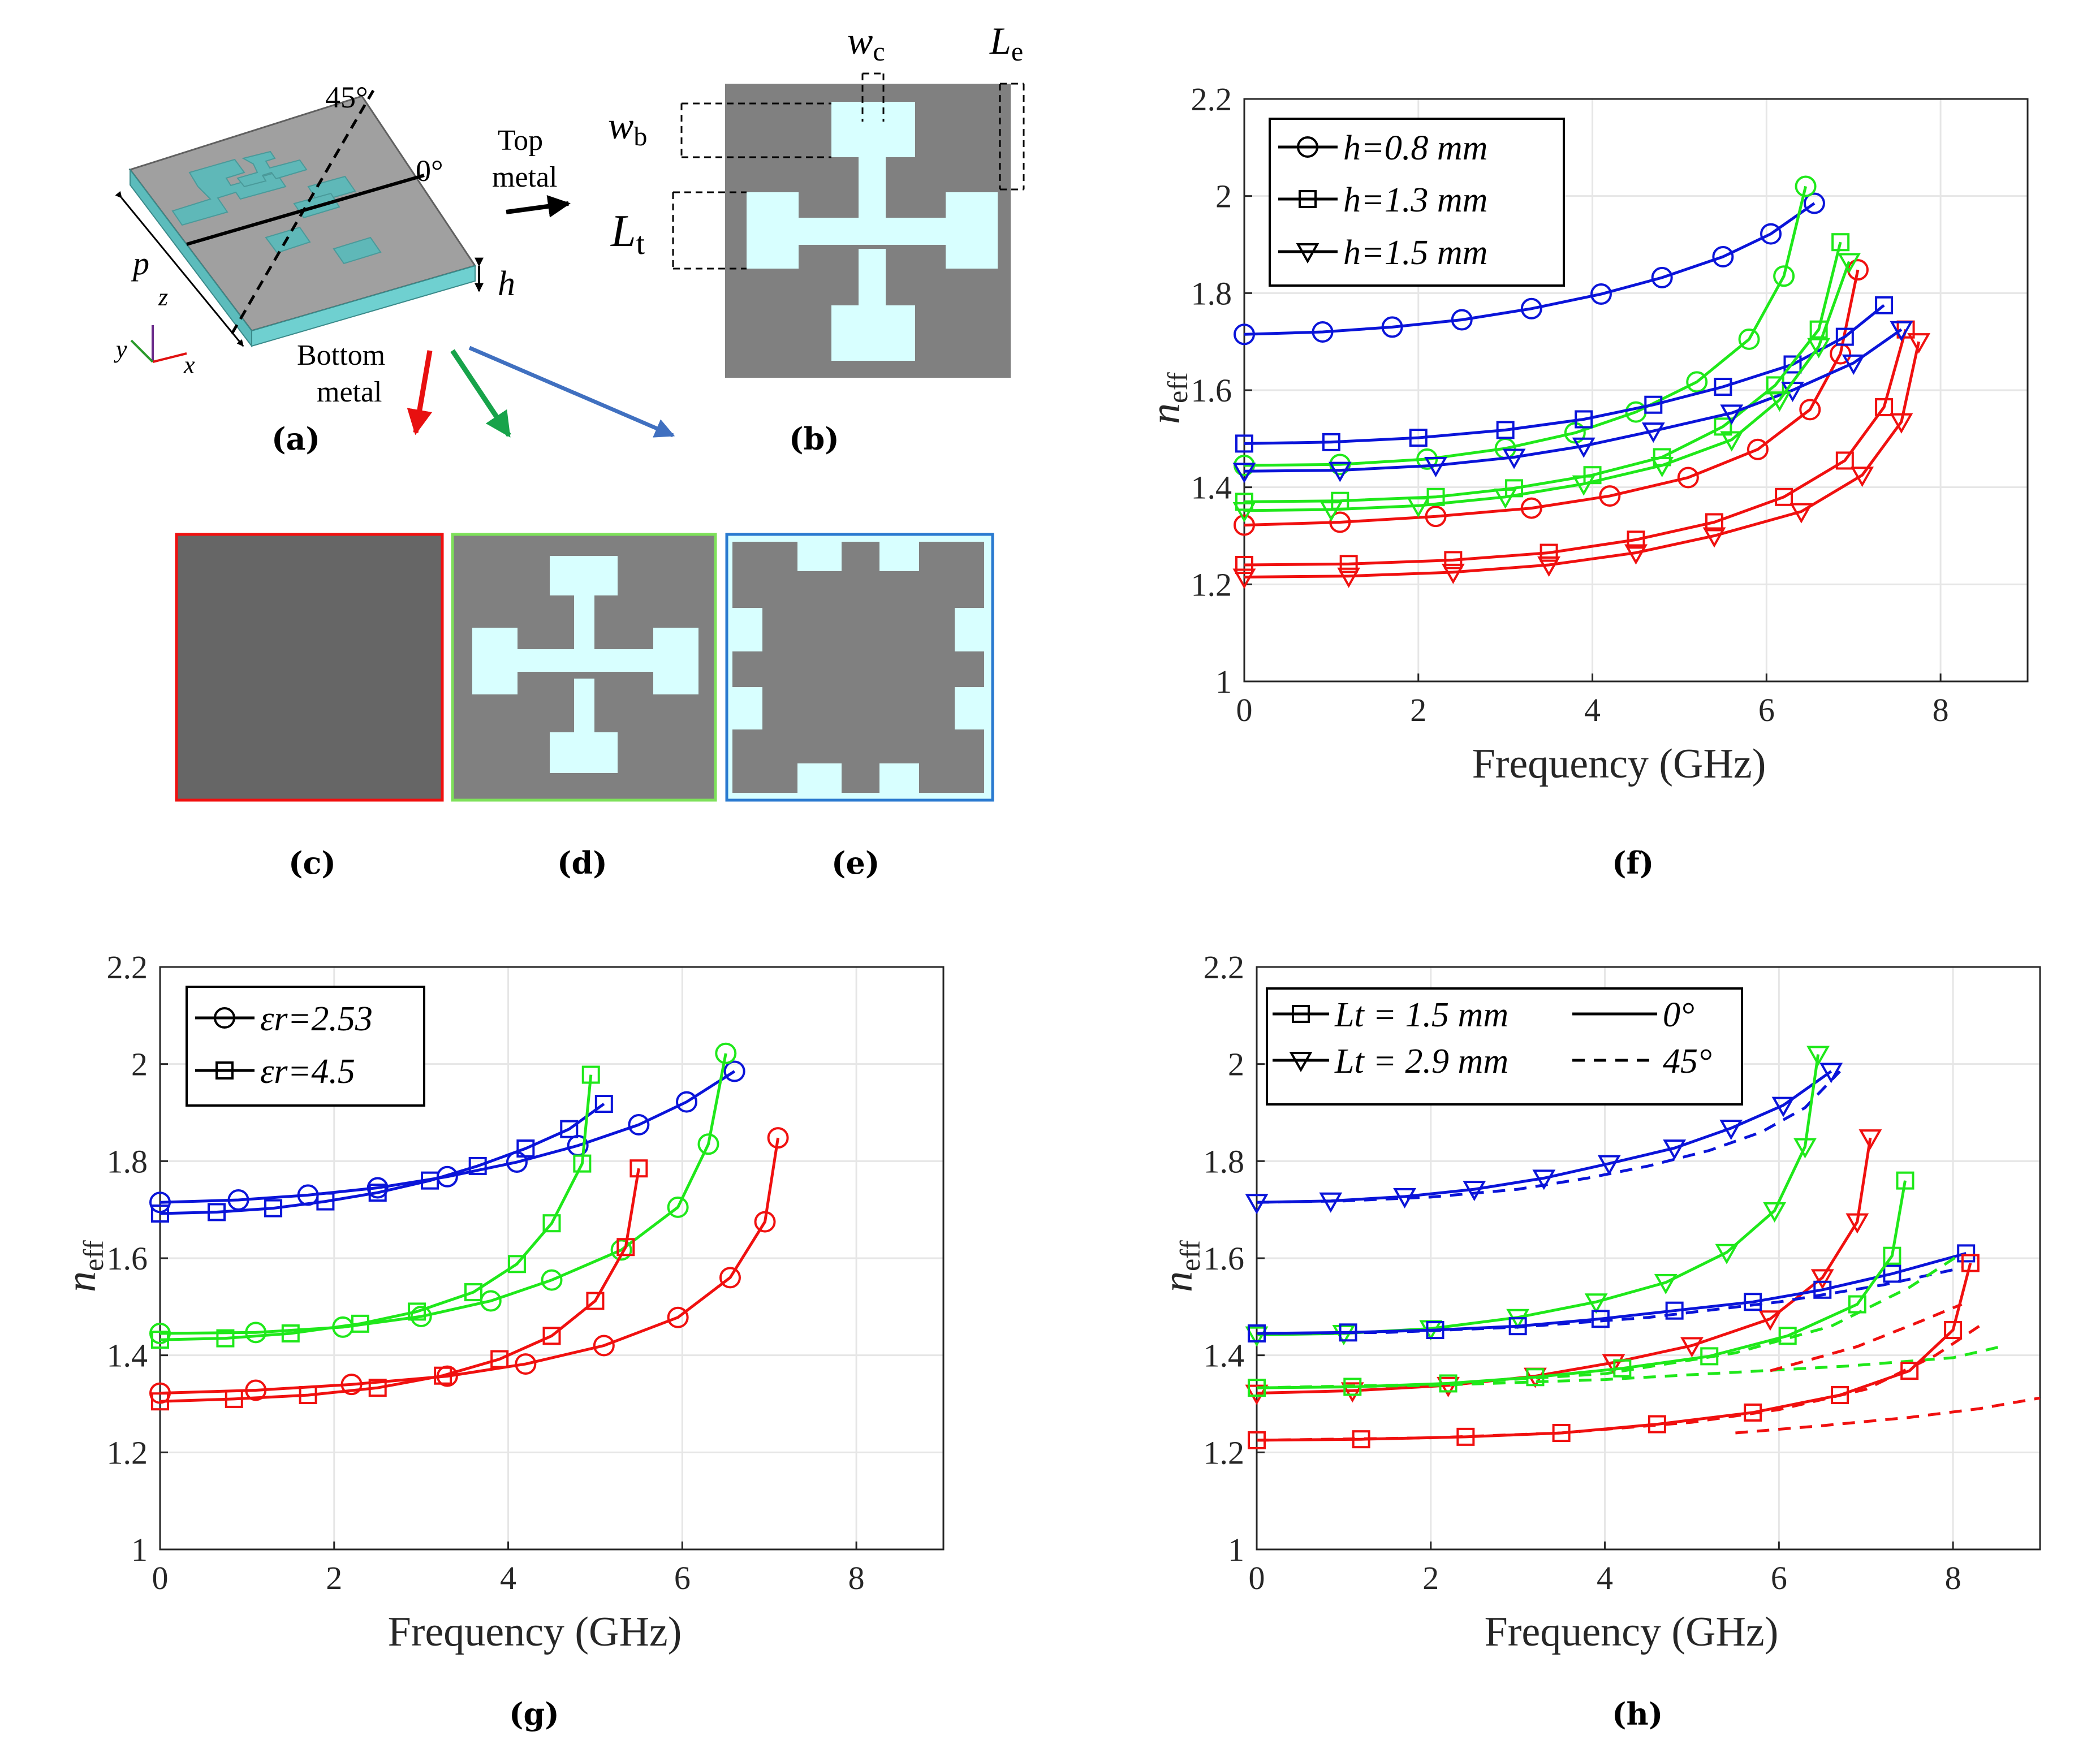 Image resolution: width=2100 pixels, height=1740 pixels. I want to click on panel-label-g: (g), so click(534, 1714).